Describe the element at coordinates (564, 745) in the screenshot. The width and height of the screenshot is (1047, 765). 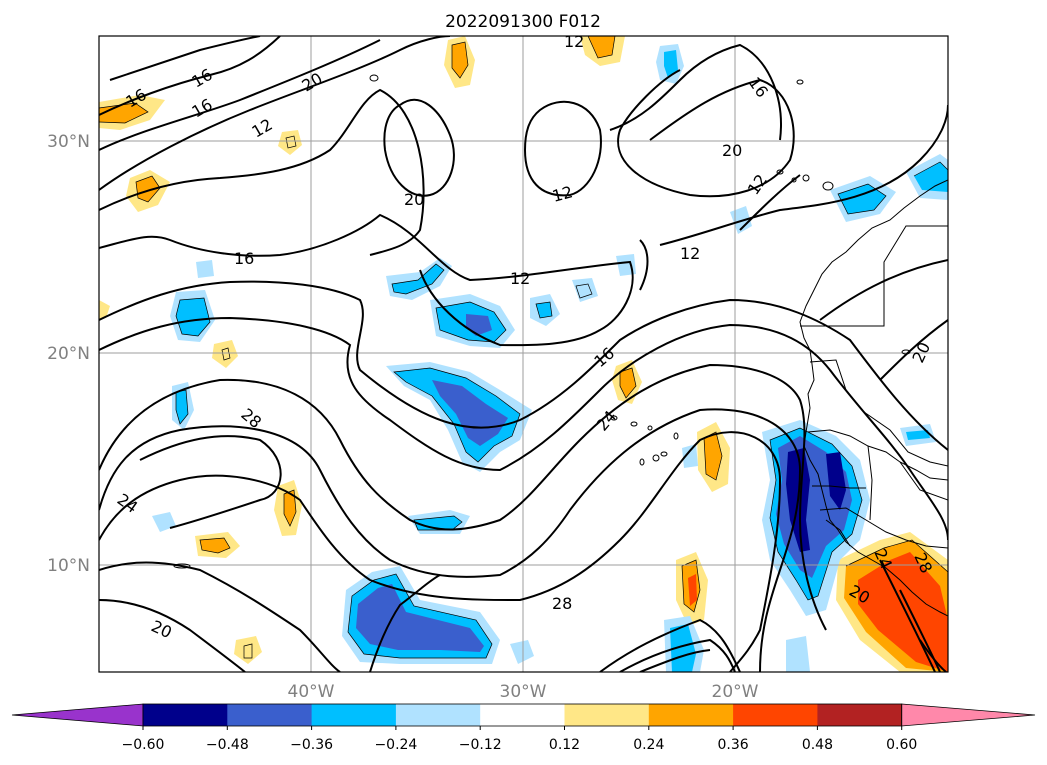
I see `colorbar-tick-label: 0.12` at that location.